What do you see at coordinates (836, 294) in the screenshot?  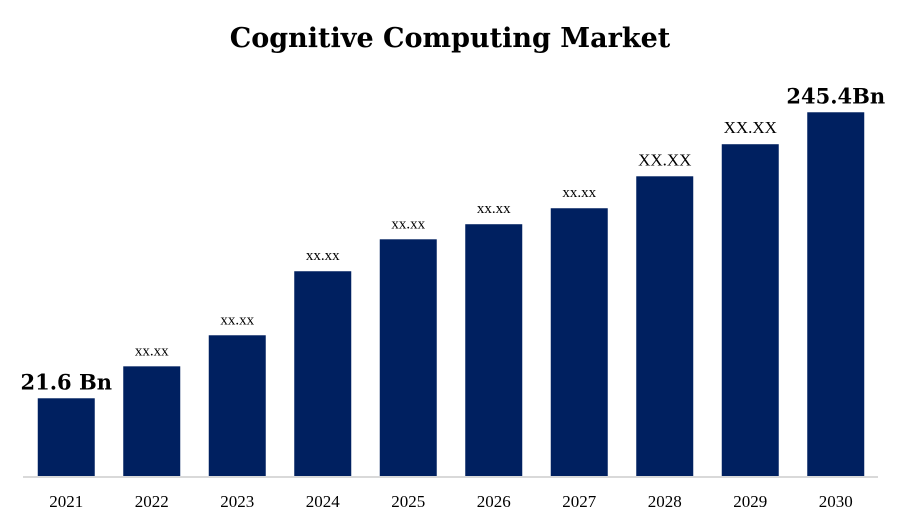 I see `bar-2030` at bounding box center [836, 294].